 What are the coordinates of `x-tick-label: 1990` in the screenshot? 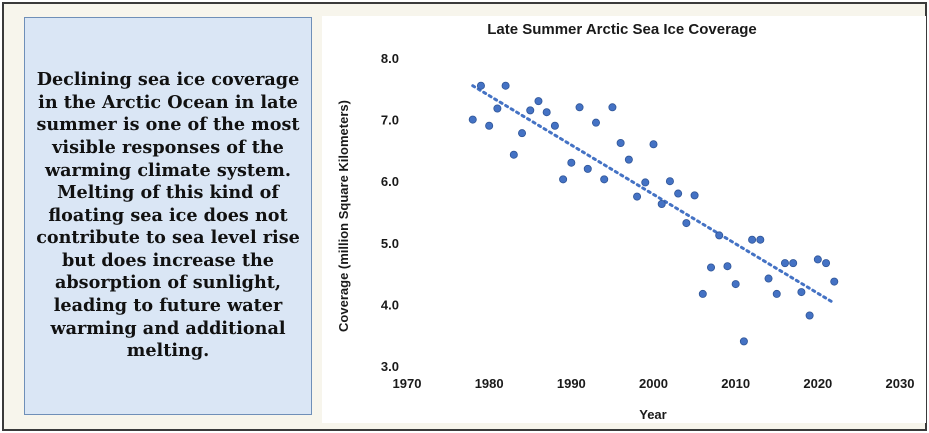 It's located at (571, 383).